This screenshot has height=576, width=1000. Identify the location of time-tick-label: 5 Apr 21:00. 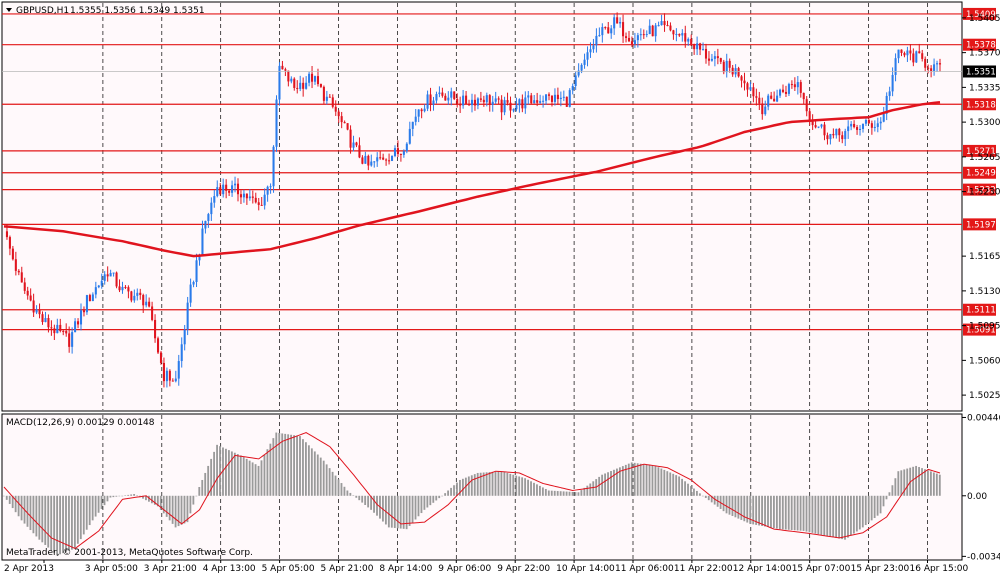
(347, 569).